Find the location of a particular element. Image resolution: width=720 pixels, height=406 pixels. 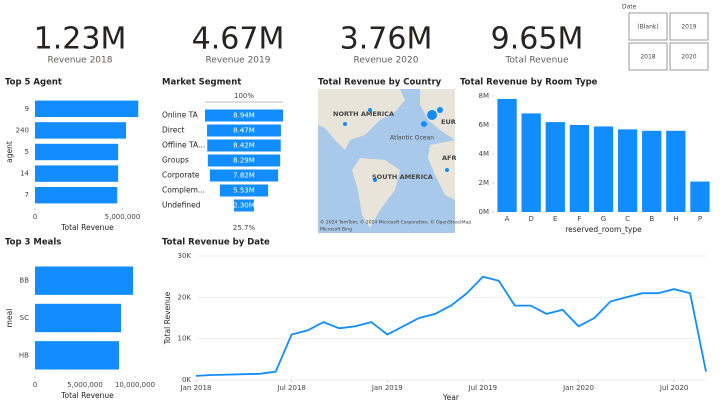

x-tick-label: G is located at coordinates (603, 219).